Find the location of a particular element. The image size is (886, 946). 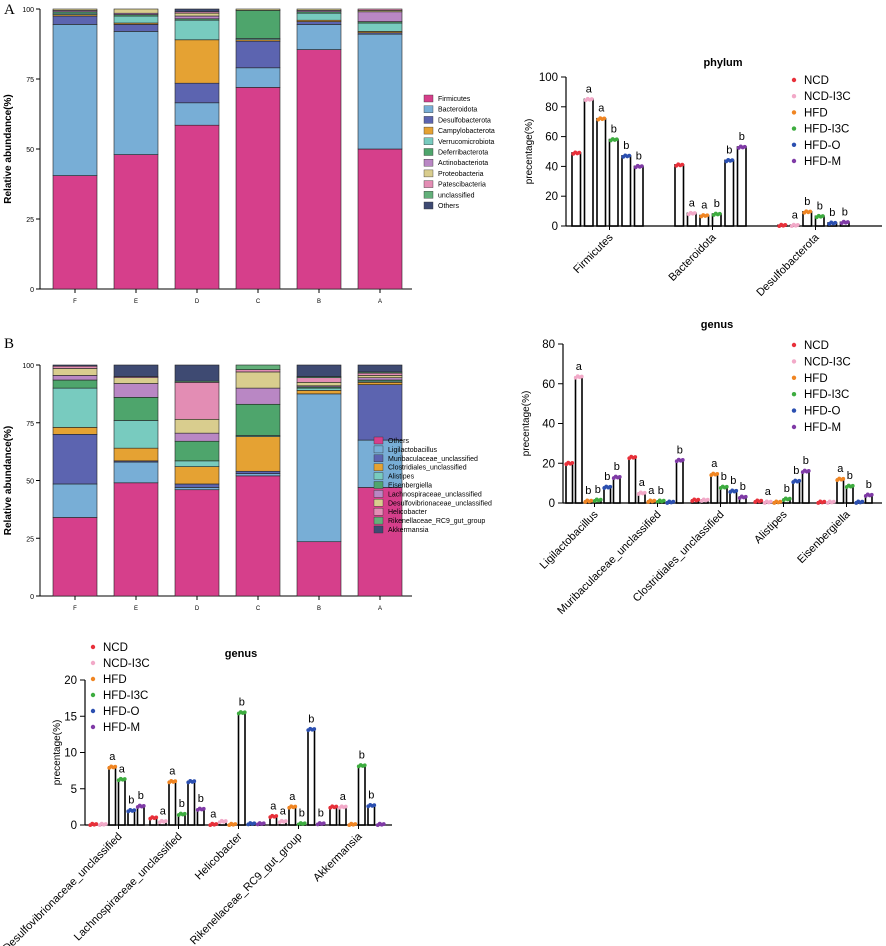

legend-swatch-verrucomicrobiota is located at coordinates (428, 141).